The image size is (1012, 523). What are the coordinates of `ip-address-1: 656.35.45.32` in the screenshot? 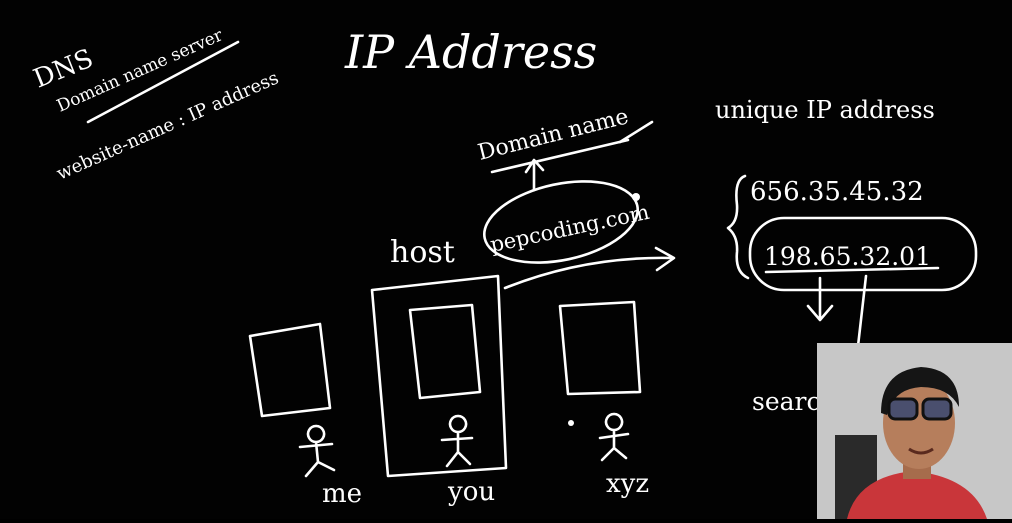 It's located at (837, 192).